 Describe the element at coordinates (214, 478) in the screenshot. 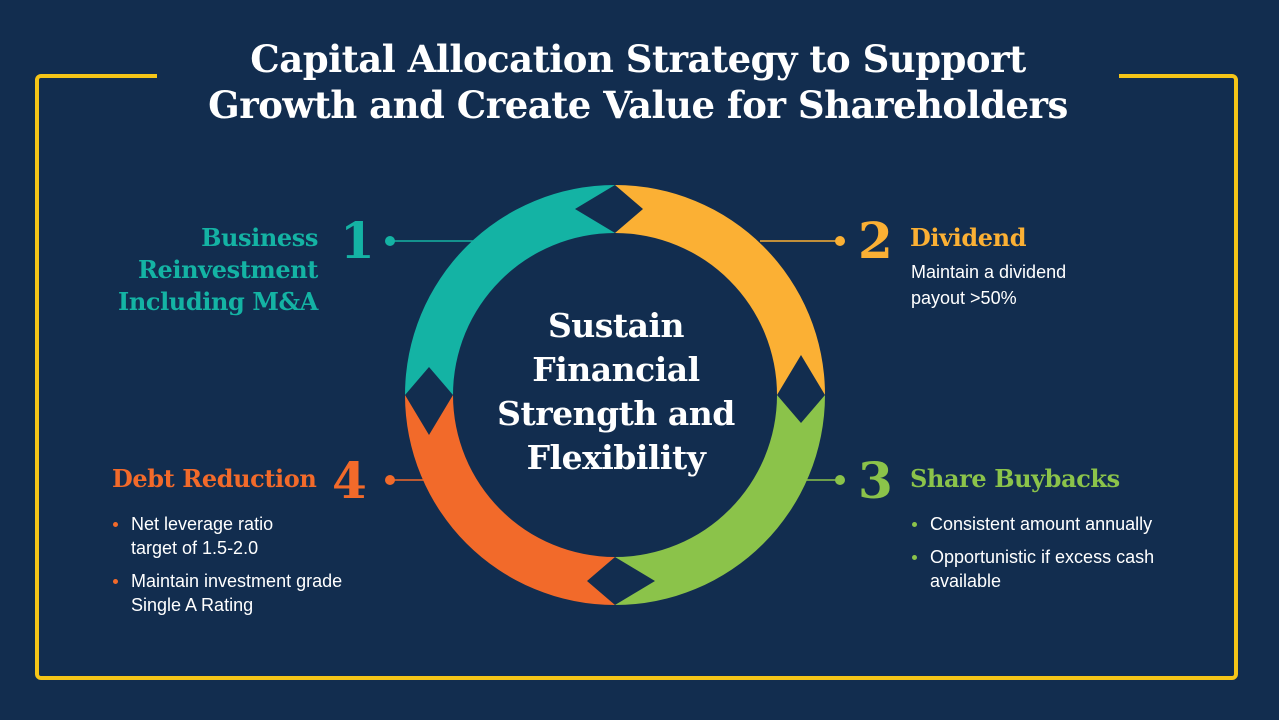

I see `item-4-heading: Debt Reduction` at that location.